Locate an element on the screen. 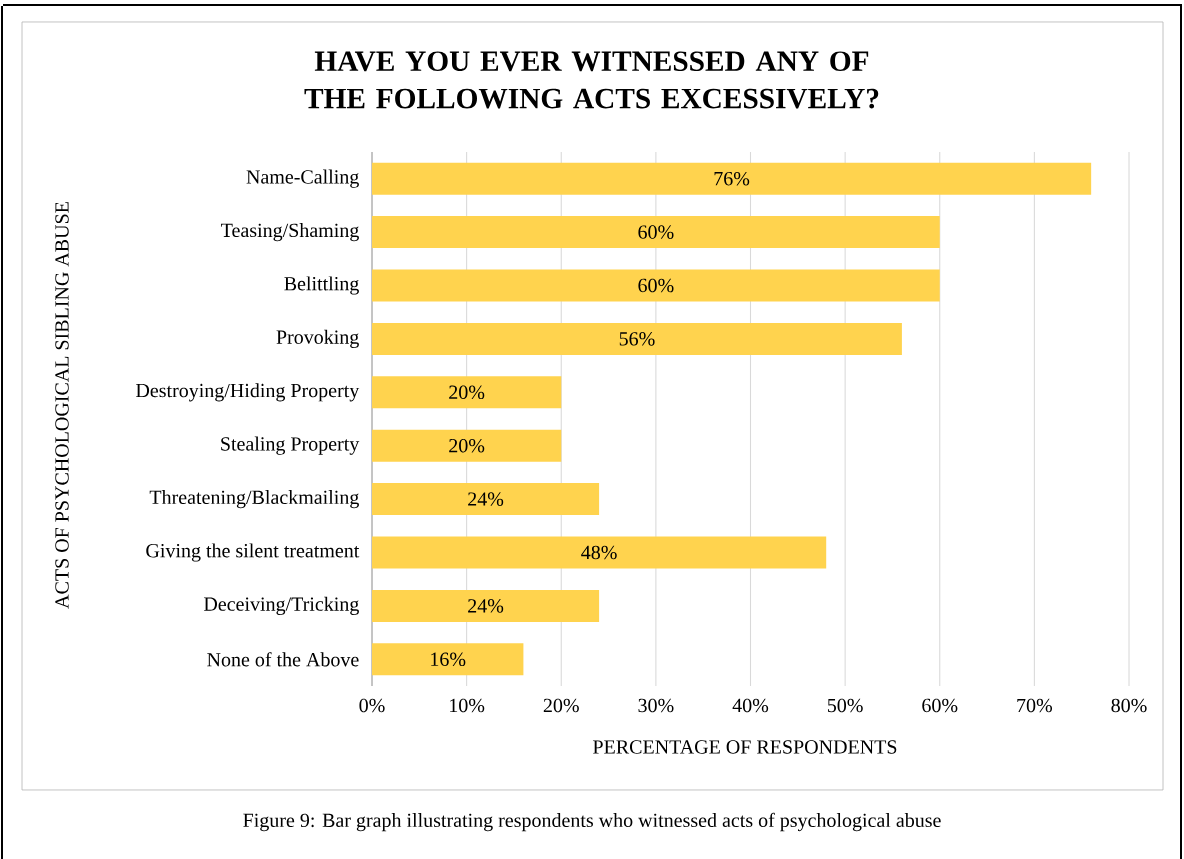 The width and height of the screenshot is (1184, 859). caption: Figure 9: Bar graph illustrating respondents who witnessed acts of psychological abuse is located at coordinates (592, 822).